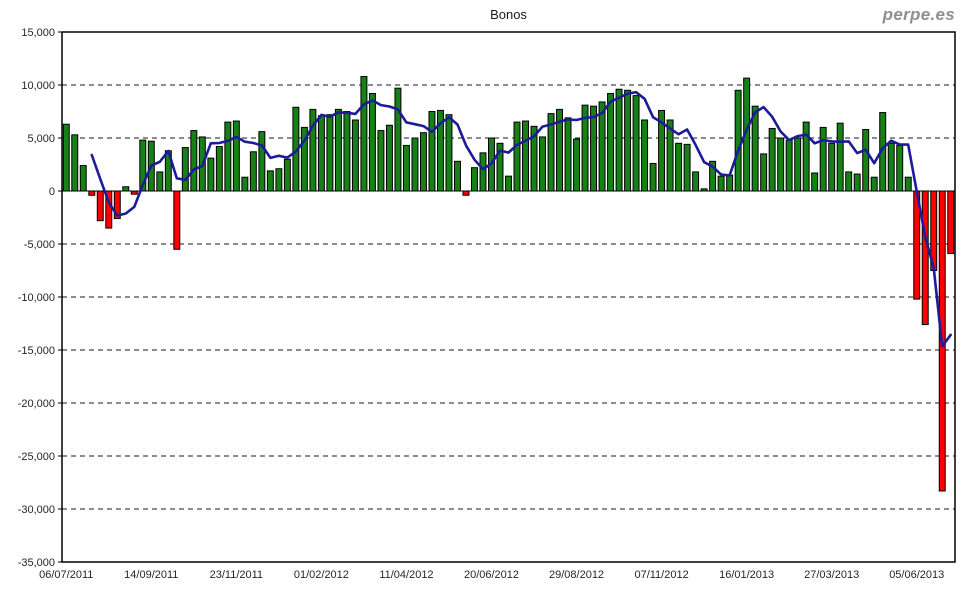  I want to click on y-tick-label: 0, so click(52, 192).